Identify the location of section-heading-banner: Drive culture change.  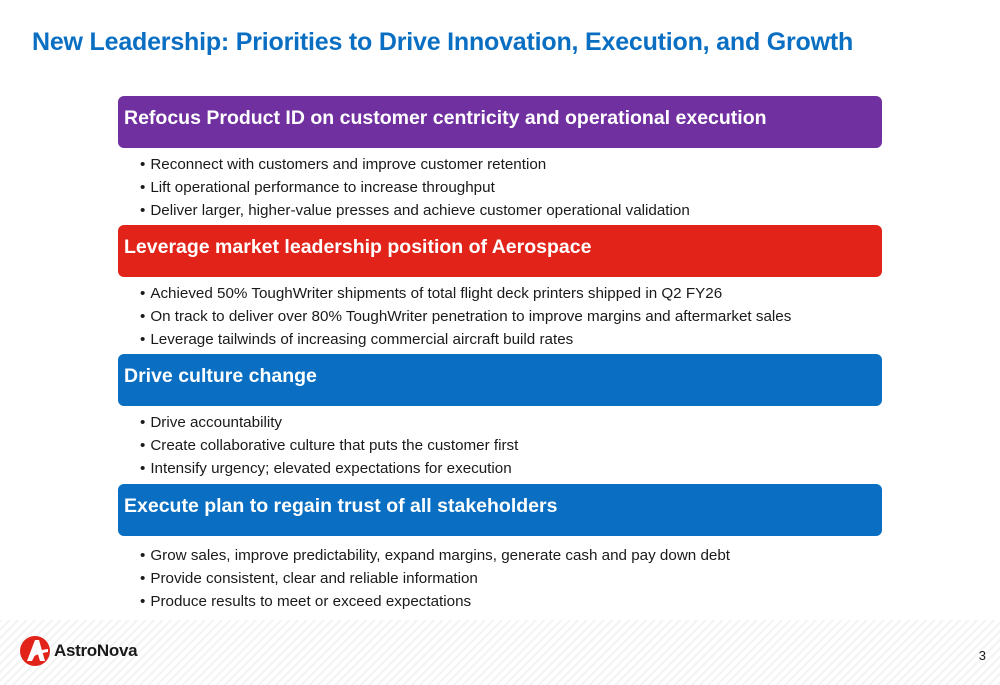
(500, 380).